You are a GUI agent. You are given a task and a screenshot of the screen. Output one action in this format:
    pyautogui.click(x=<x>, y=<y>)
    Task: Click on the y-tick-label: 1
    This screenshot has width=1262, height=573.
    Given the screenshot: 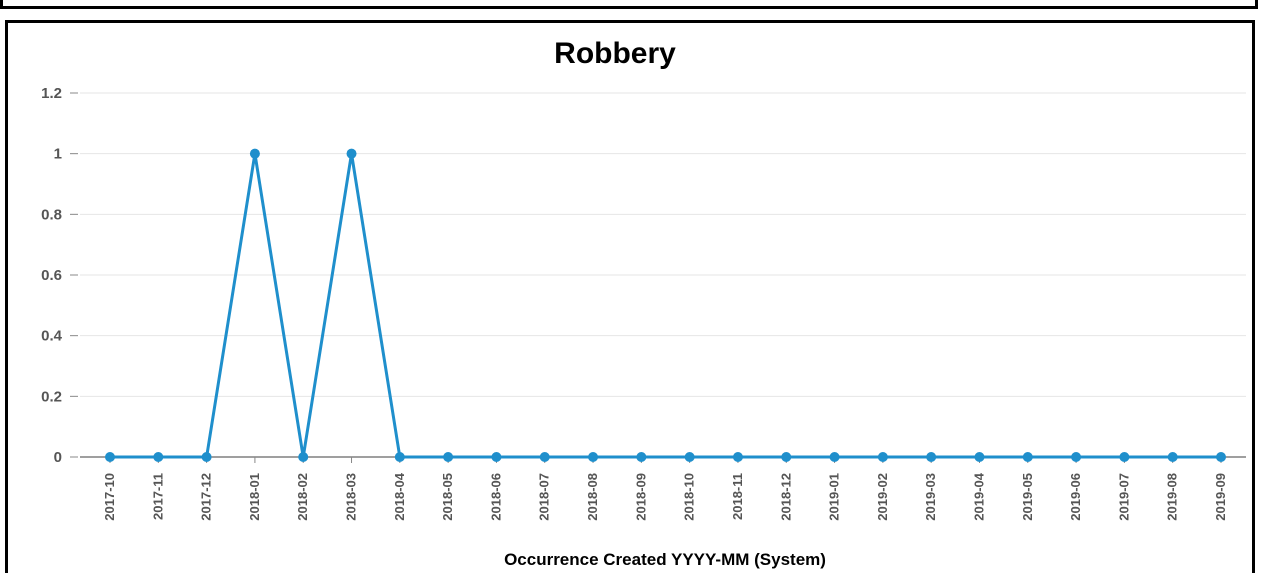 What is the action you would take?
    pyautogui.click(x=58, y=154)
    